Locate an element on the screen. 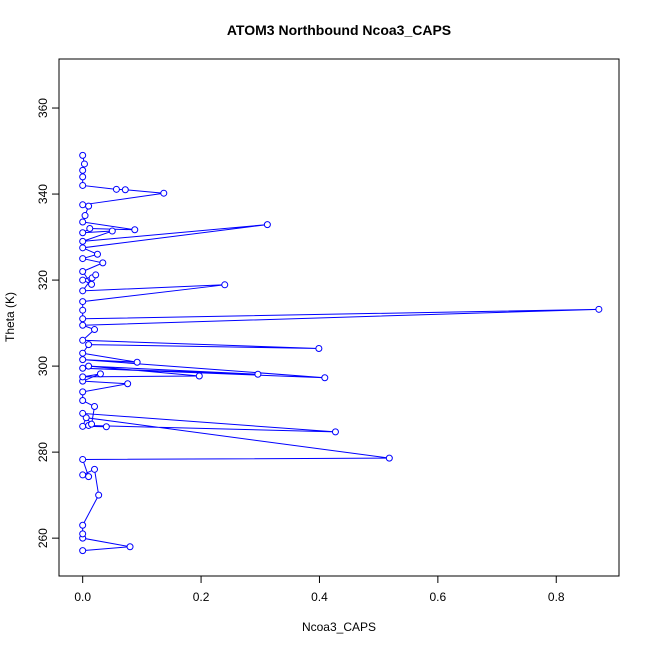  y-tick-label: 340 is located at coordinates (43, 194).